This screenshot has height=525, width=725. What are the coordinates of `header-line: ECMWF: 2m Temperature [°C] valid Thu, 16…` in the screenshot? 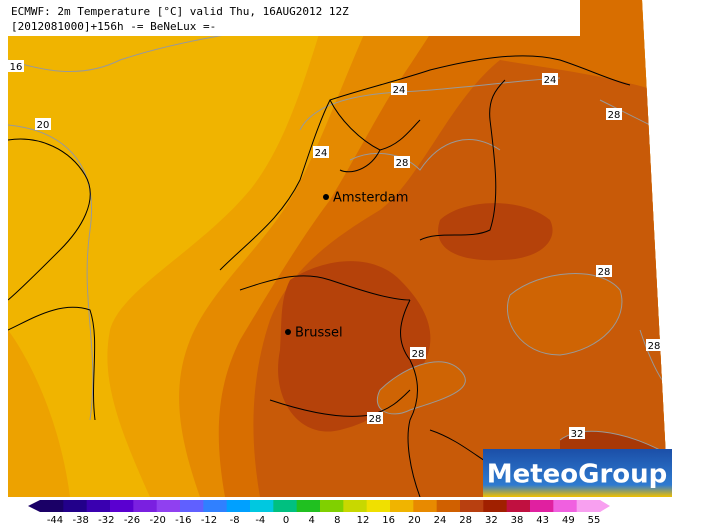 It's located at (180, 11).